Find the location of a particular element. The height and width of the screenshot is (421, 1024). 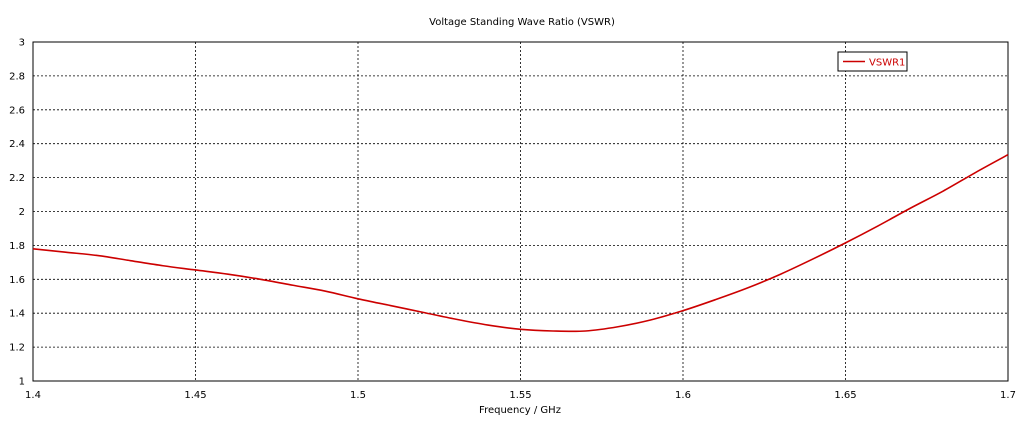

x-tick-label: 1.55 is located at coordinates (520, 395).